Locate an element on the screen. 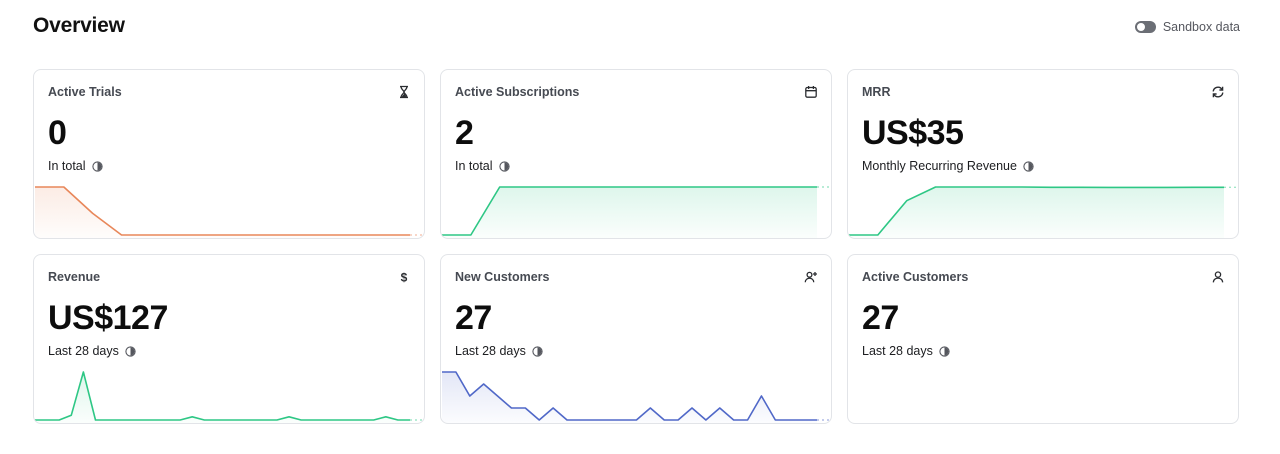 The image size is (1280, 454). user-icon is located at coordinates (1218, 277).